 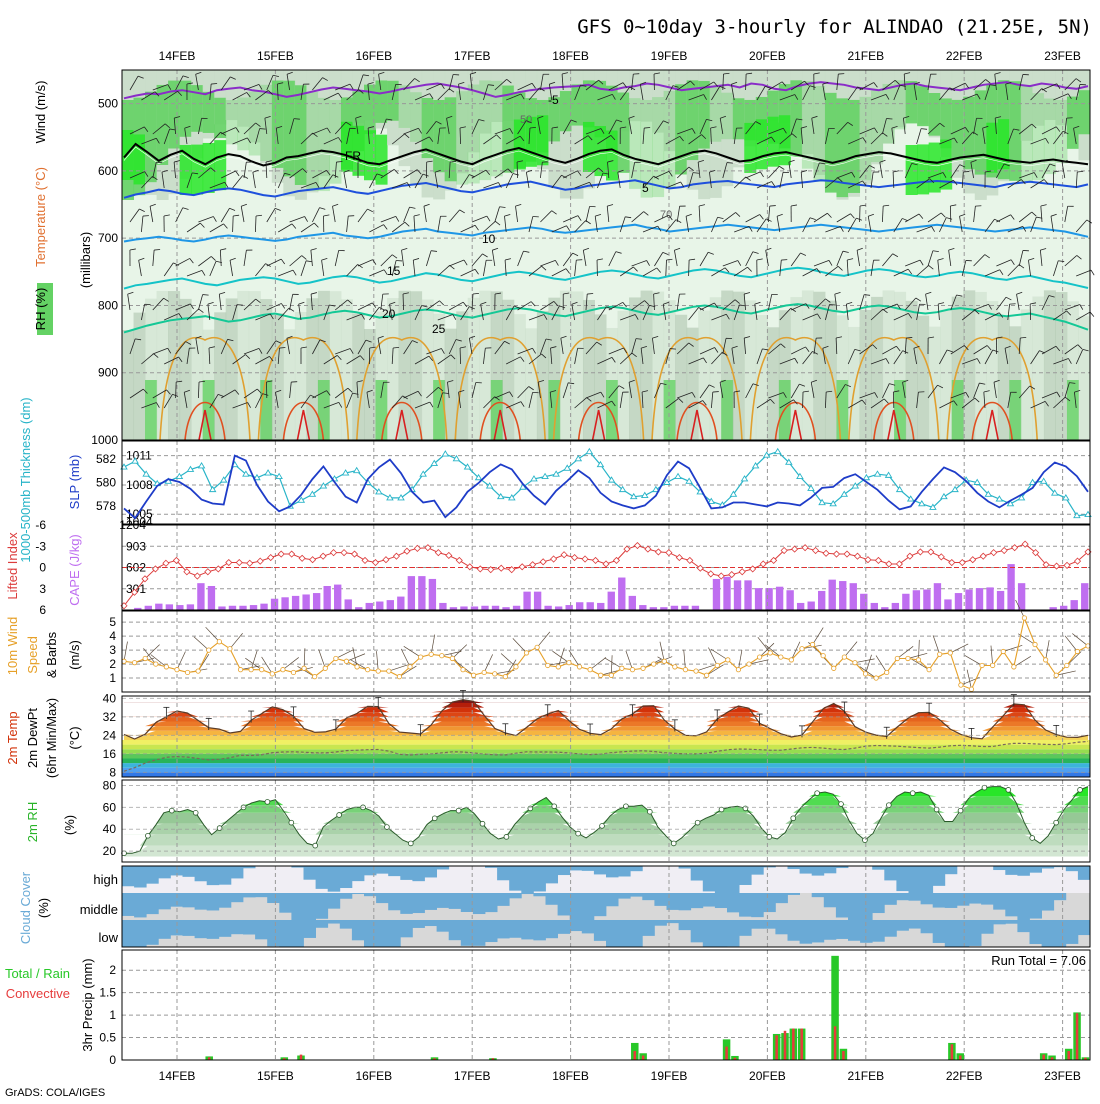 What do you see at coordinates (689, 268) in the screenshot?
I see `wind-barb` at bounding box center [689, 268].